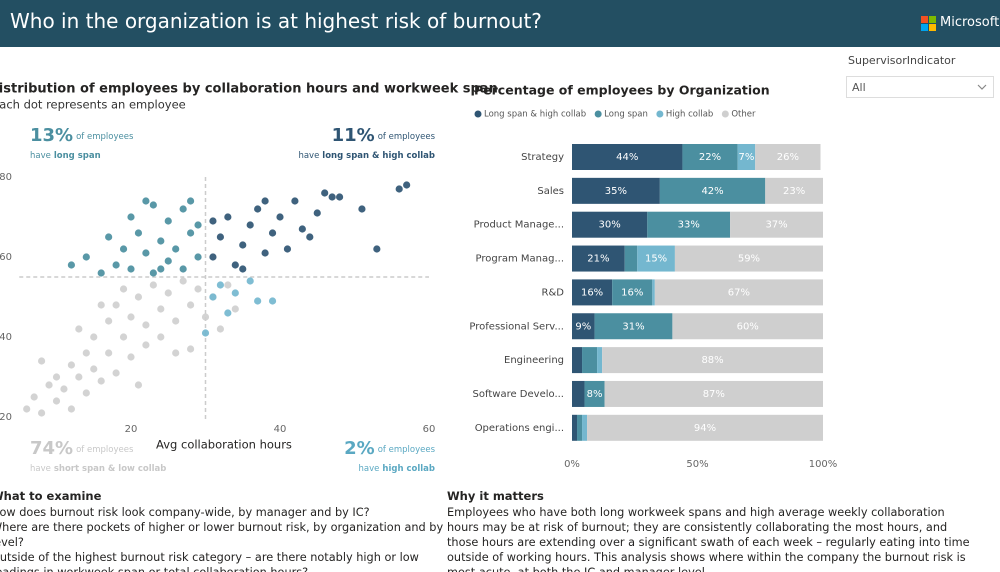 The height and width of the screenshot is (572, 1000). I want to click on value-label: 16%, so click(632, 292).